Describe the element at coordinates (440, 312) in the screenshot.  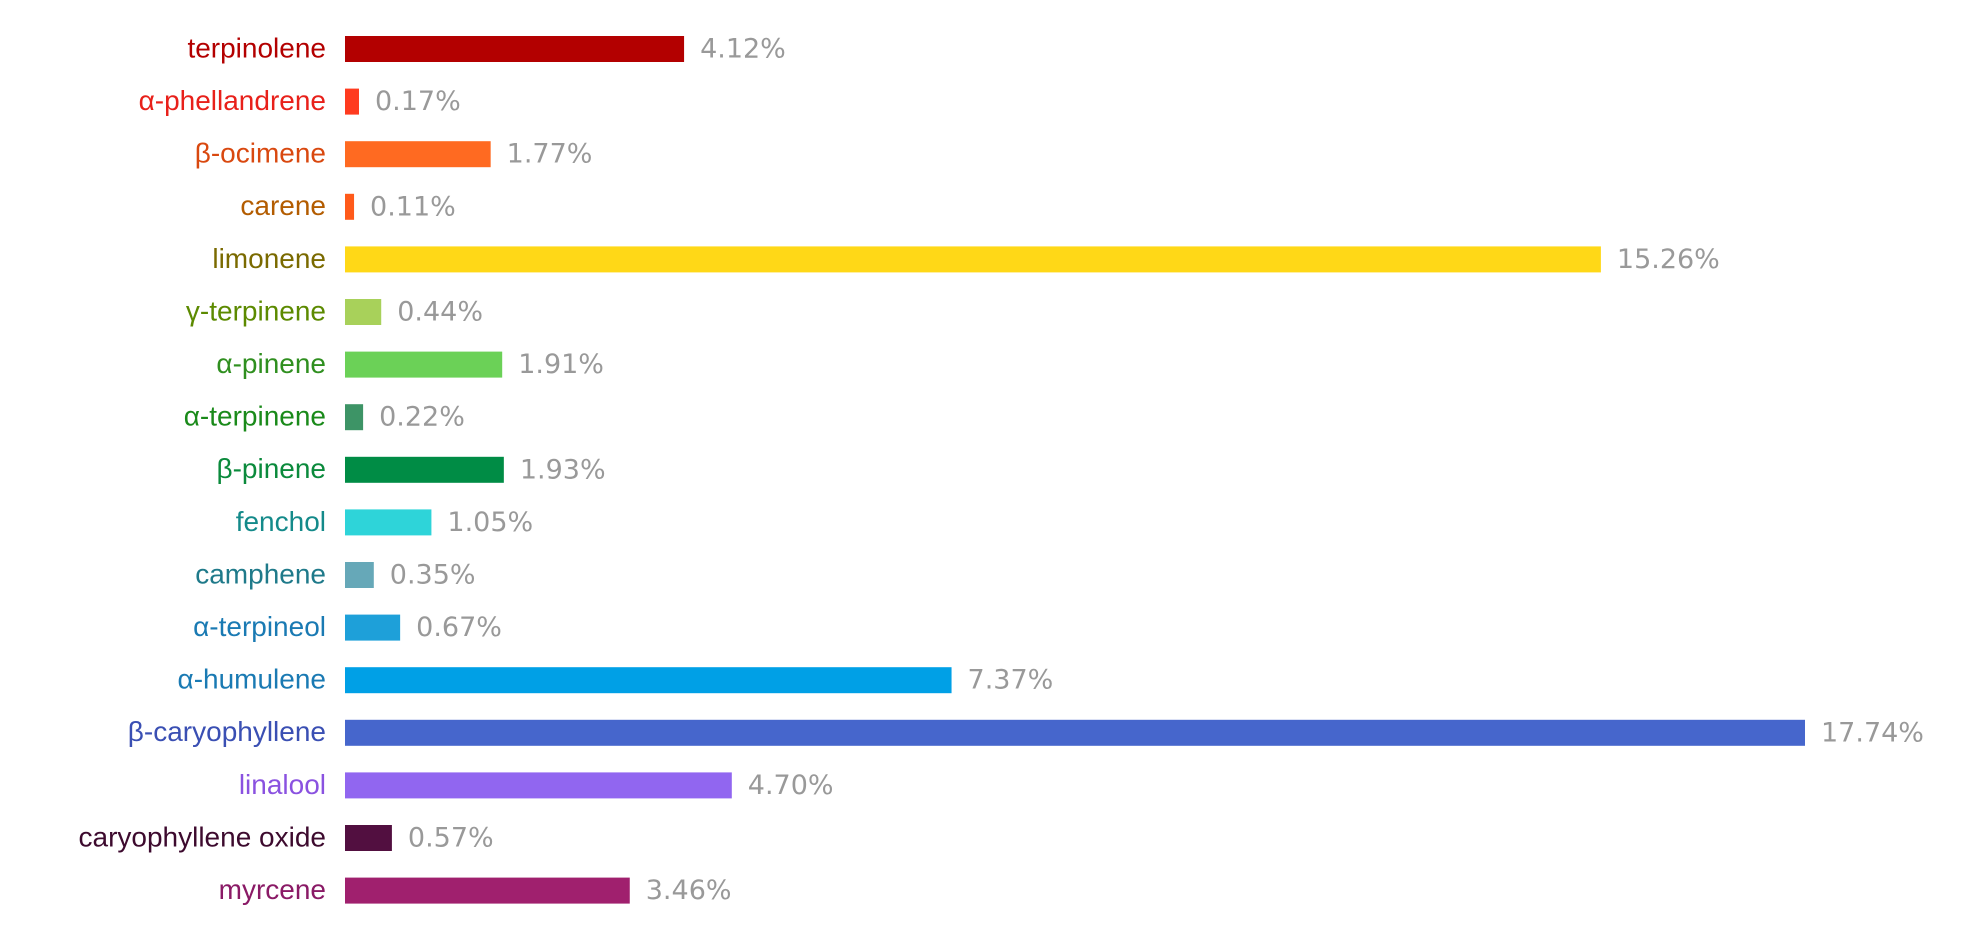
I see `value-label: 0.44%` at that location.